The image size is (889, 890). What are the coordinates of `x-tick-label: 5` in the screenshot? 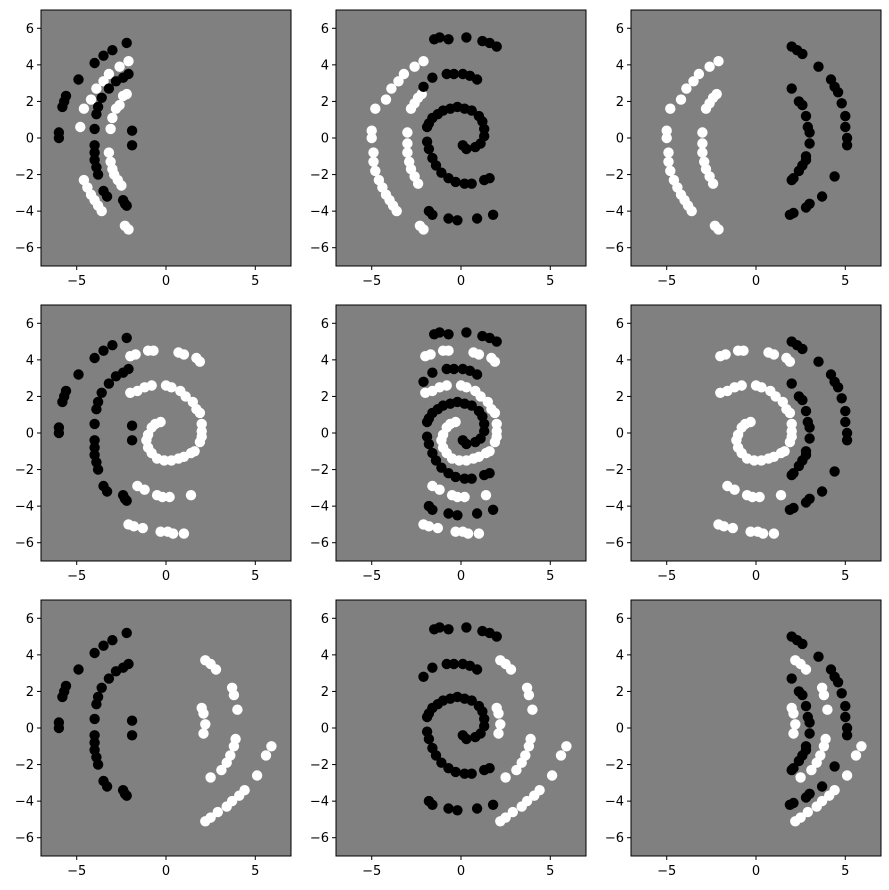 It's located at (845, 281).